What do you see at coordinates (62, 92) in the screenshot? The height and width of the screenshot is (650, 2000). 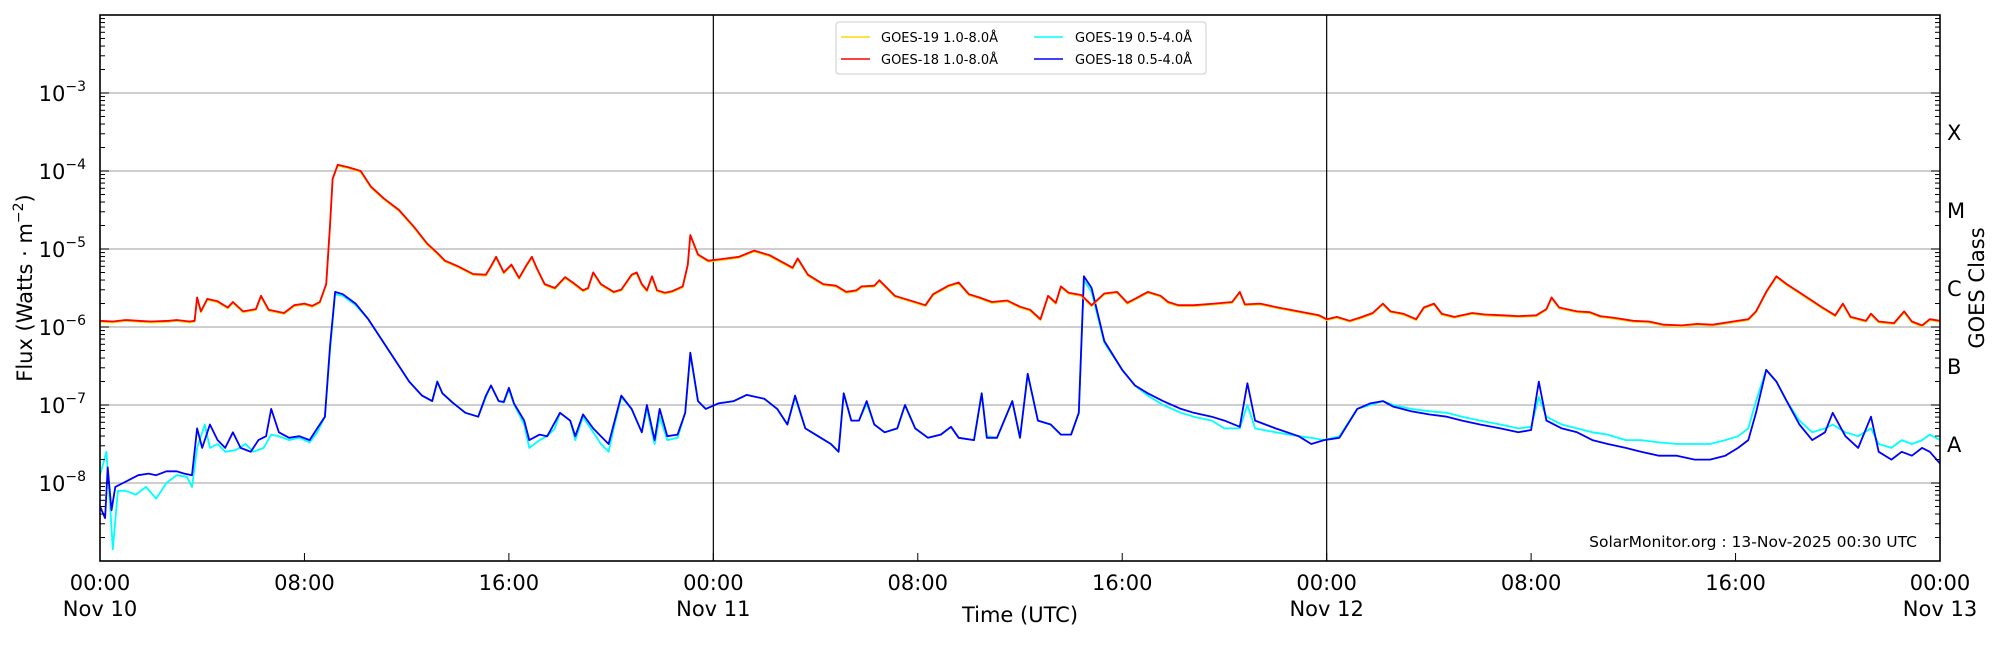 I see `y-tick-label: 10⁻³` at bounding box center [62, 92].